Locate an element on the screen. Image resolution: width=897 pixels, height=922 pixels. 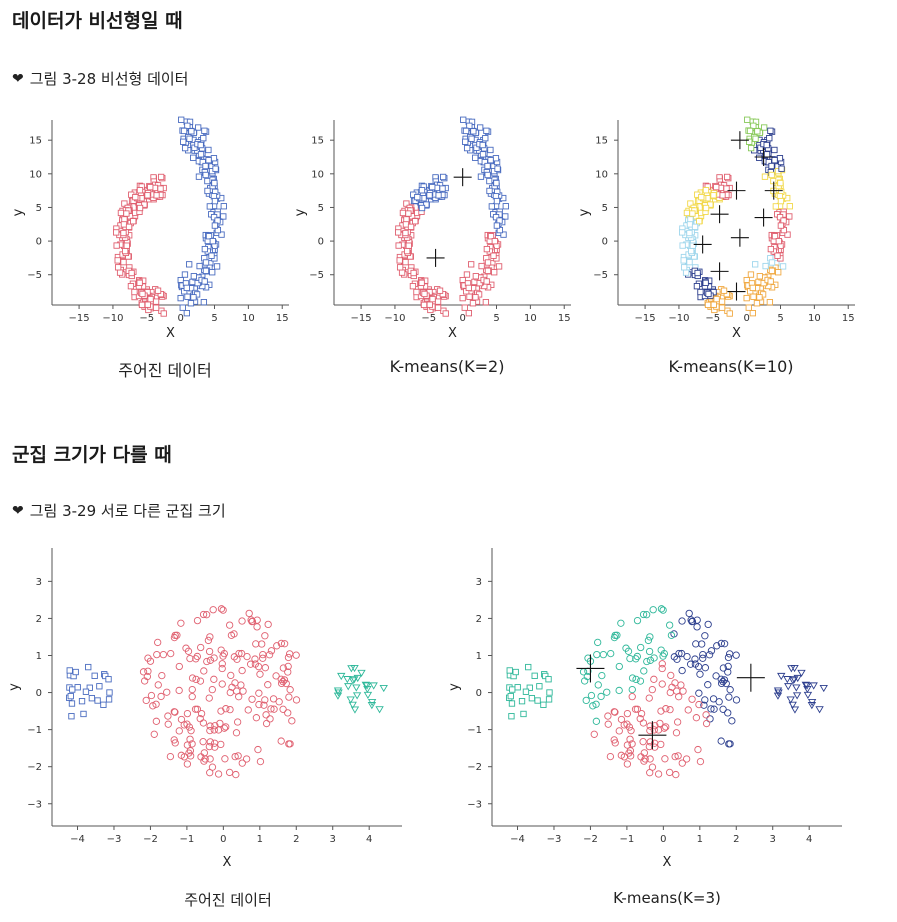
axes-2: −15 −10 −5 0 5 10 15 −5 0 5 10 15 Xy is located at coordinates (716, 230).